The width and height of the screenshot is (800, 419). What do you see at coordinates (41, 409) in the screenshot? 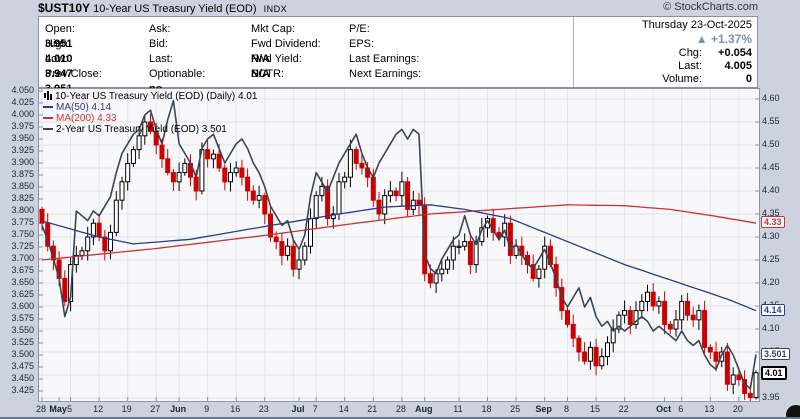
I see `x-axis-label: 28` at bounding box center [41, 409].